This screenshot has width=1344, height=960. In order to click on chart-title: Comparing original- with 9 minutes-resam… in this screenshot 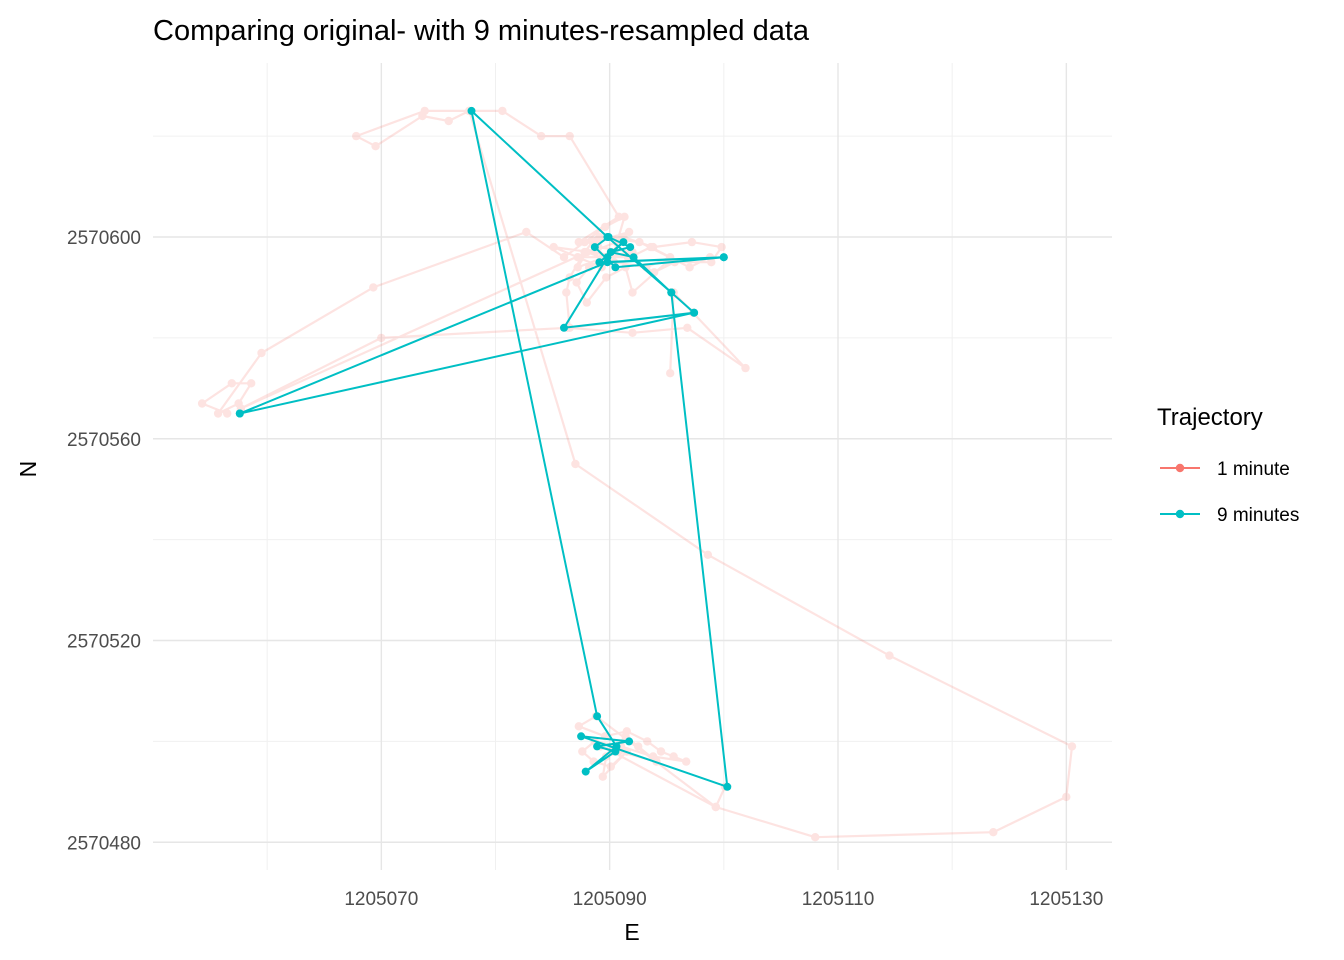, I will do `click(481, 31)`.